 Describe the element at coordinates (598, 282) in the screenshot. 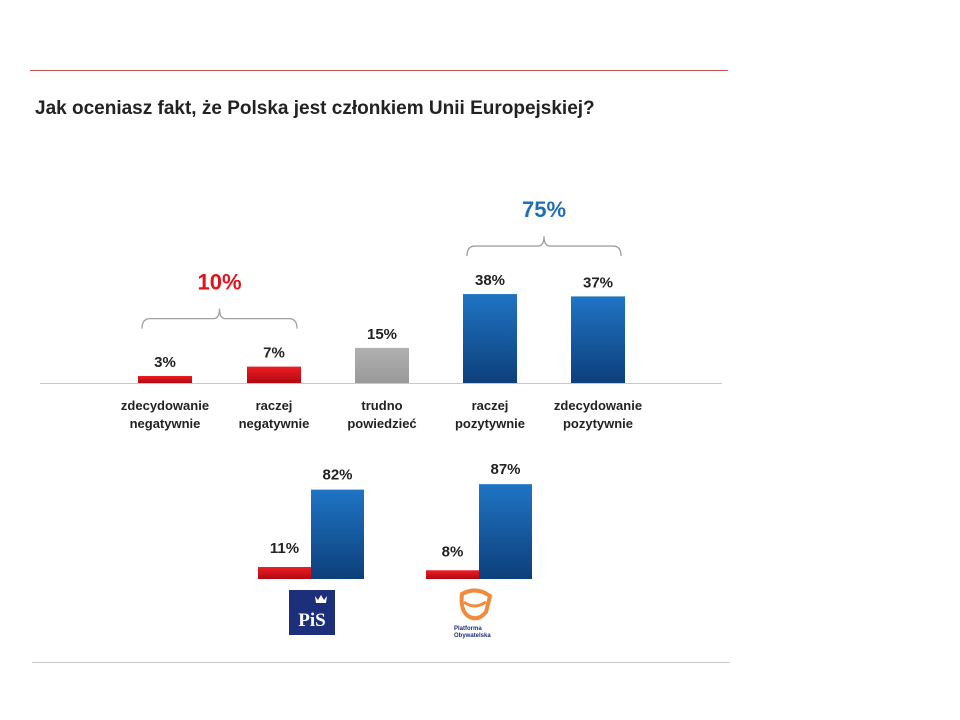

I see `data-label: 37%` at that location.